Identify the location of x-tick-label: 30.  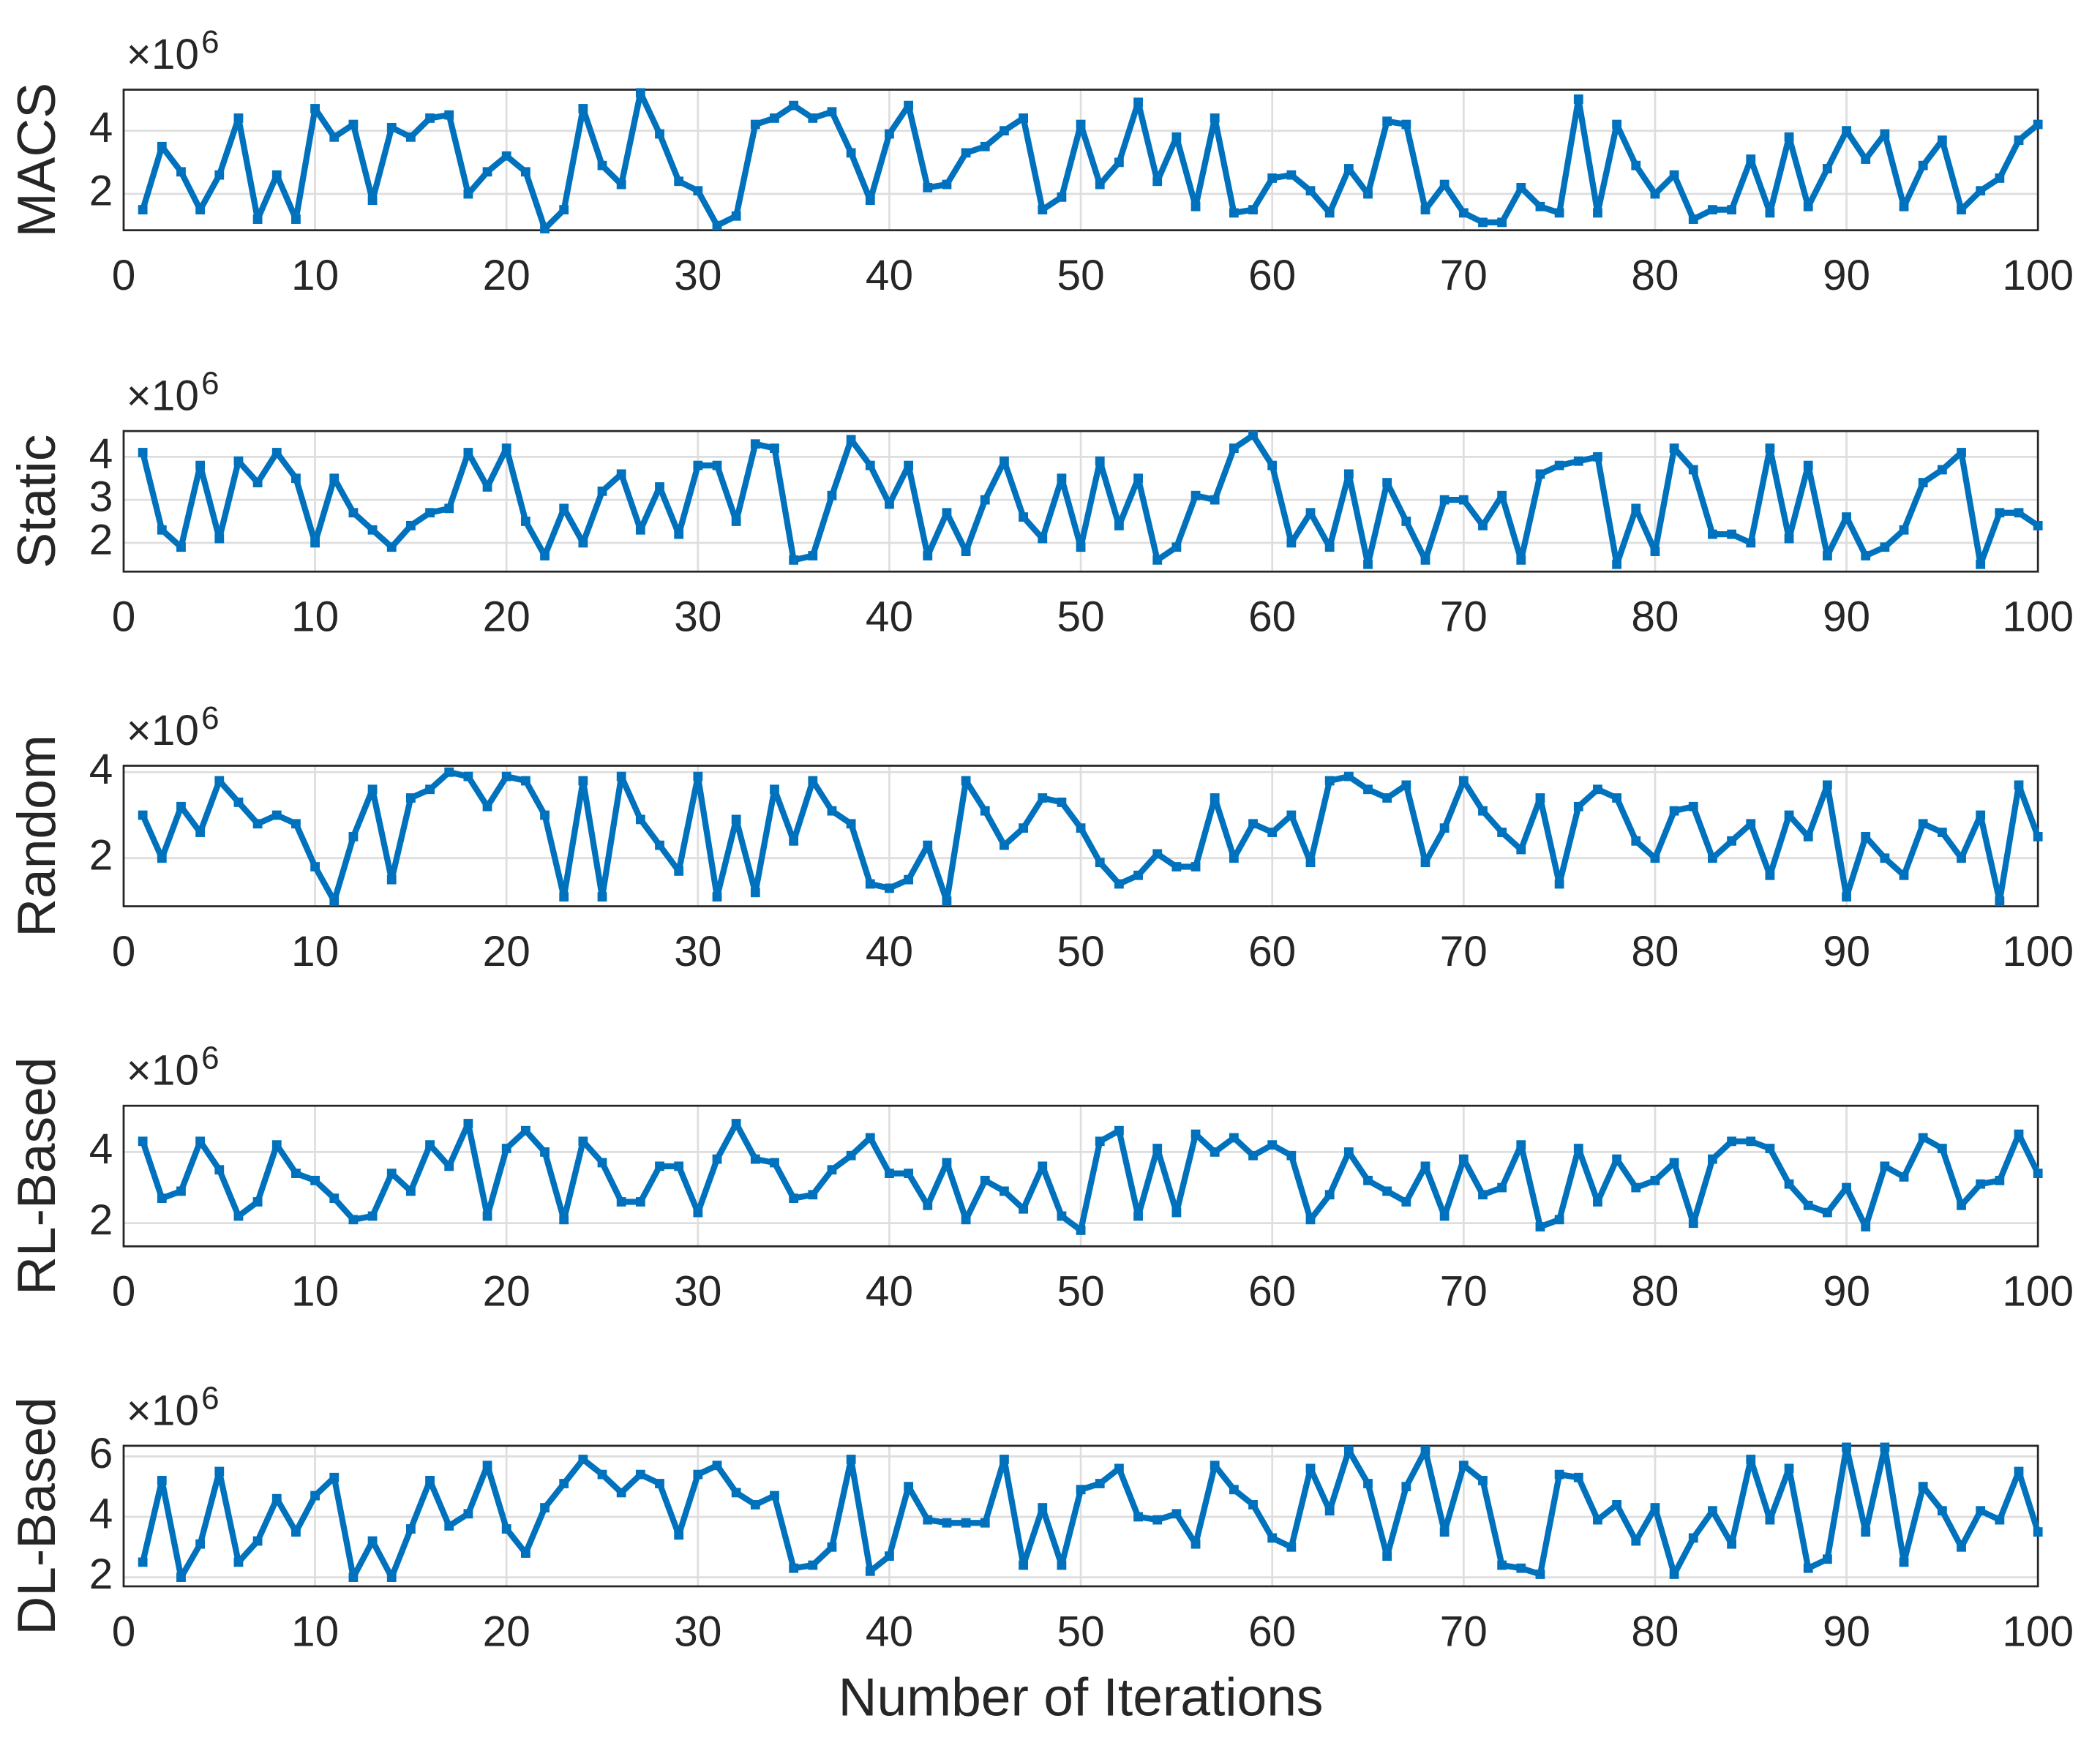
(697, 275).